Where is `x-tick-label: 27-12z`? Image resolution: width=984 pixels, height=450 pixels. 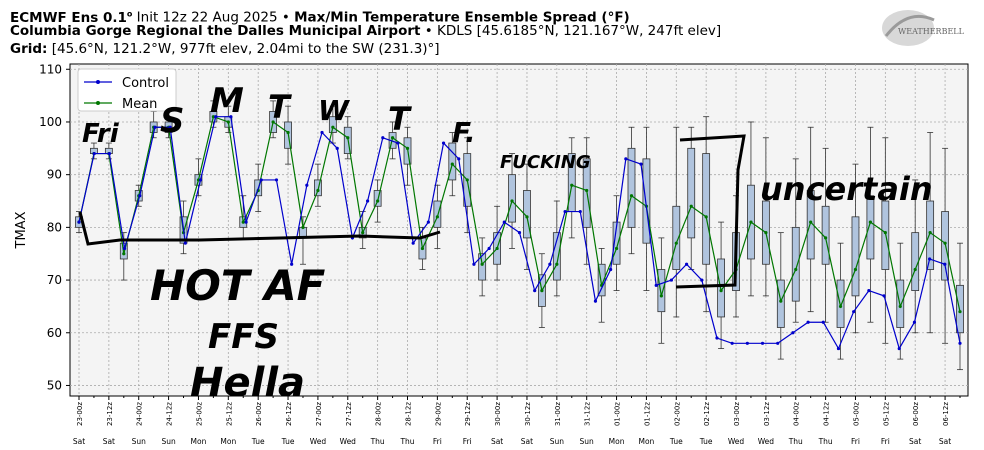
x-tick-label: 27-12z is located at coordinates (349, 414).